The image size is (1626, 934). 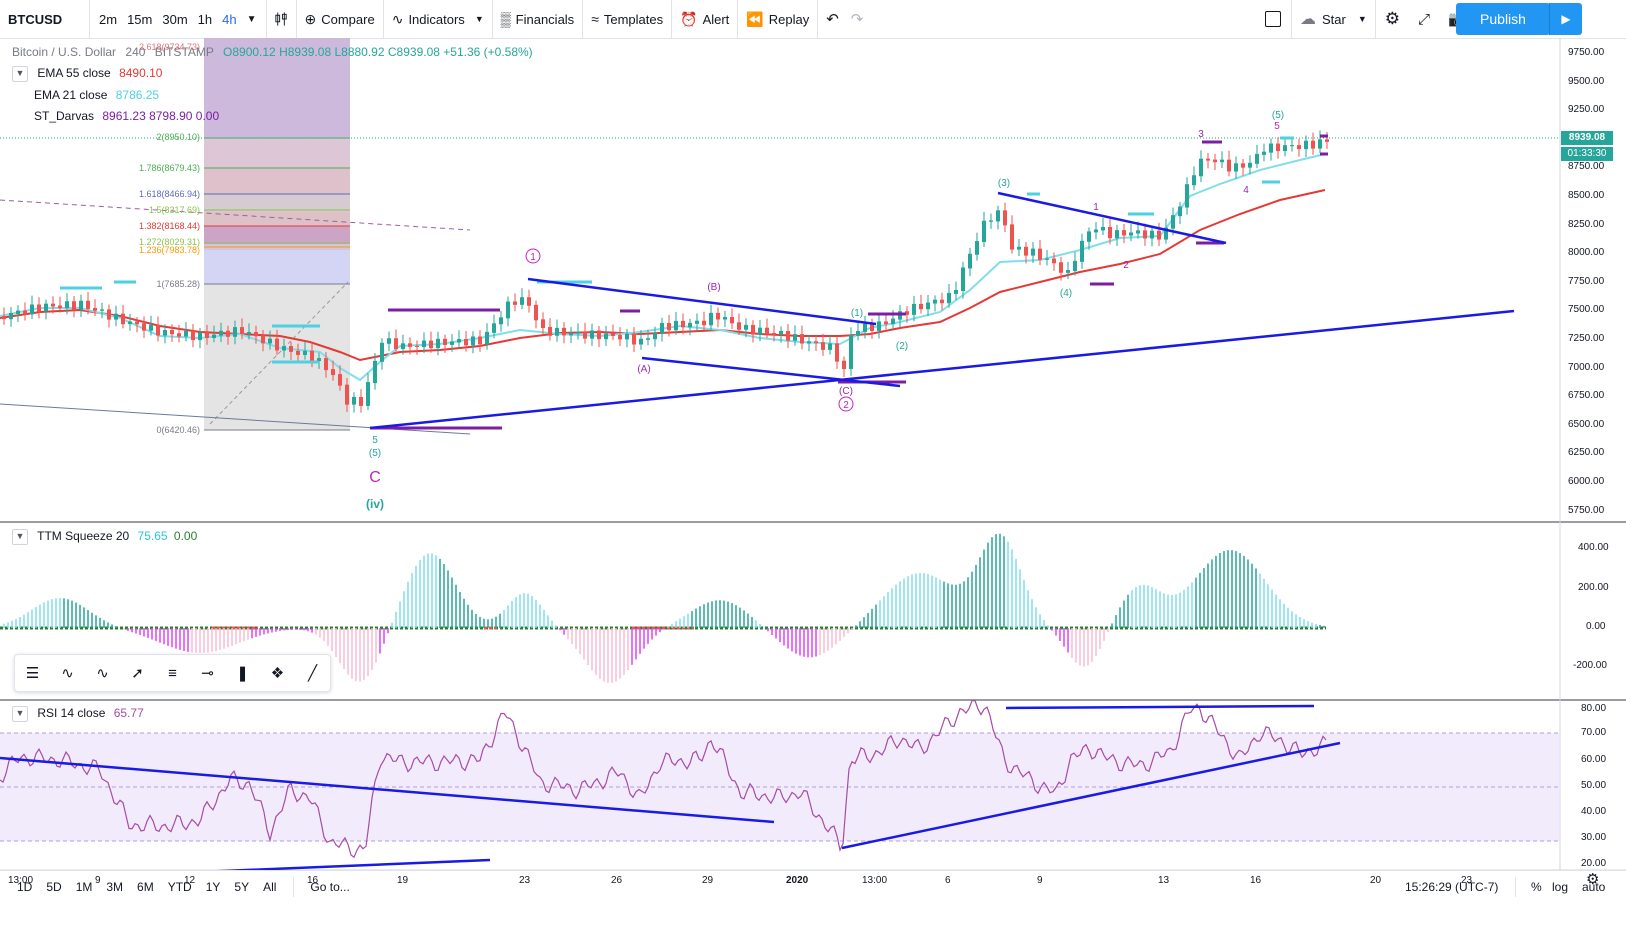 I want to click on replay-button: ⏪ Replay, so click(x=778, y=19).